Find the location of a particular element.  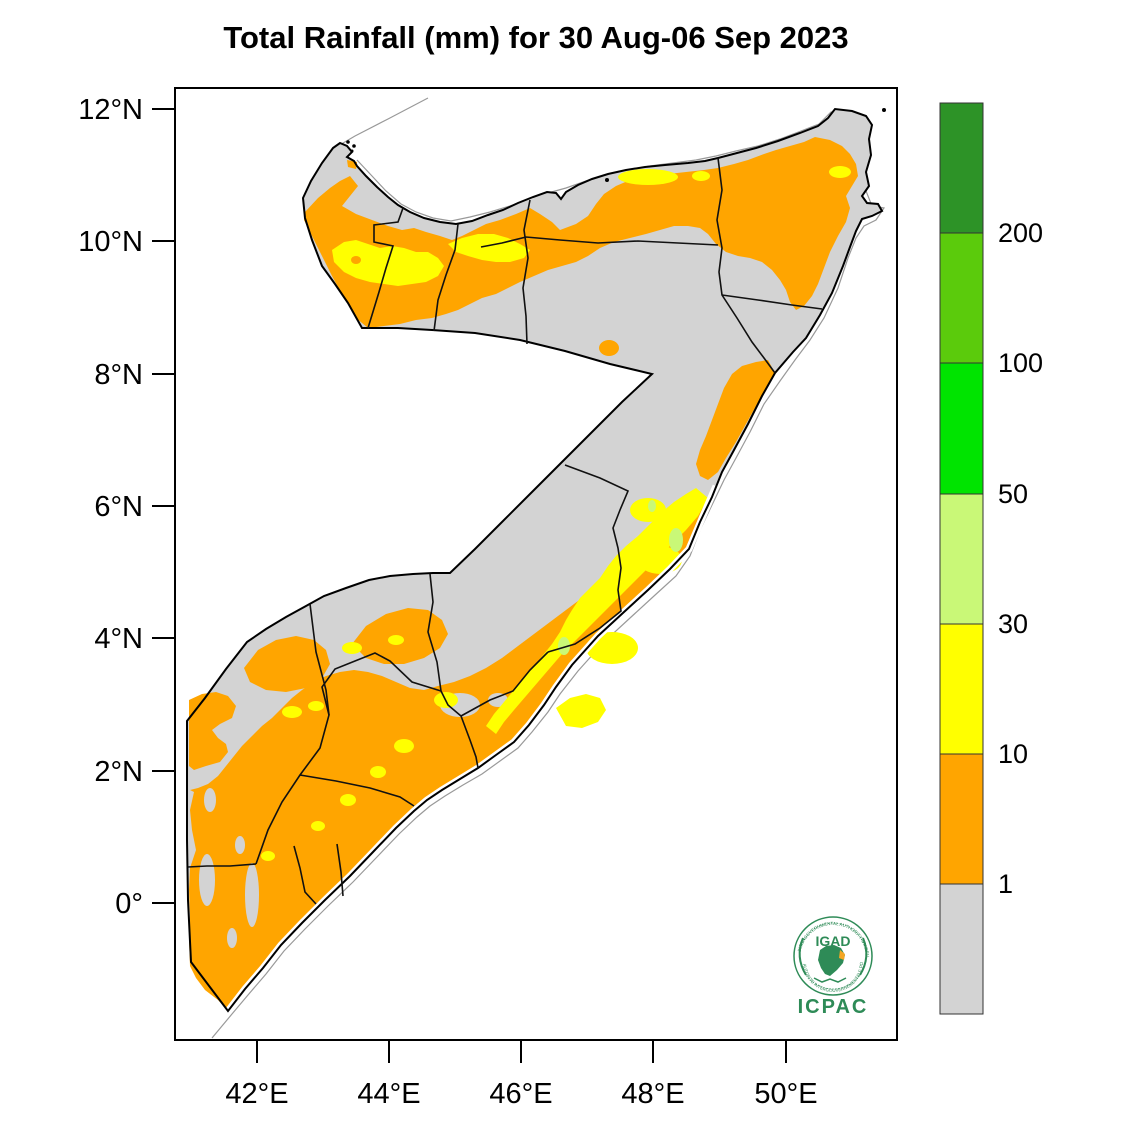

colorbar-label: 30 is located at coordinates (1013, 624).